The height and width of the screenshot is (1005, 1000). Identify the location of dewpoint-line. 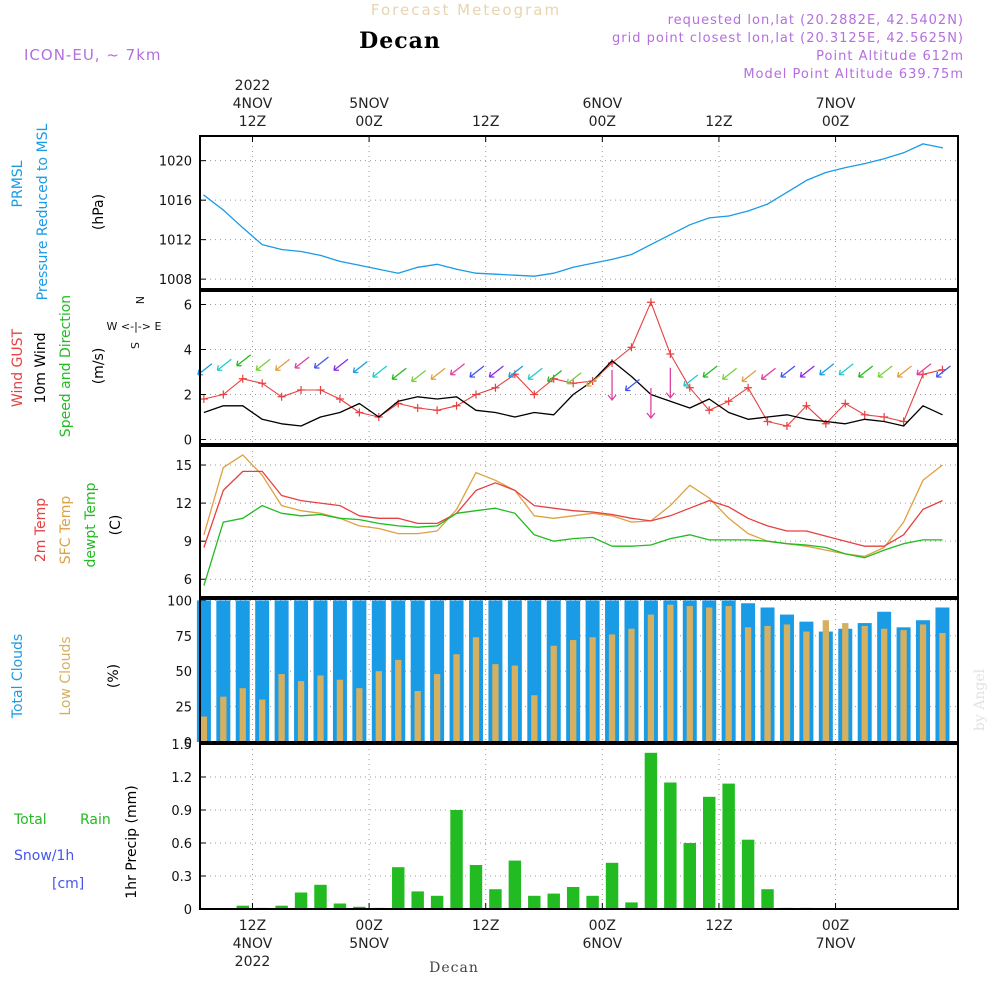
(573, 545).